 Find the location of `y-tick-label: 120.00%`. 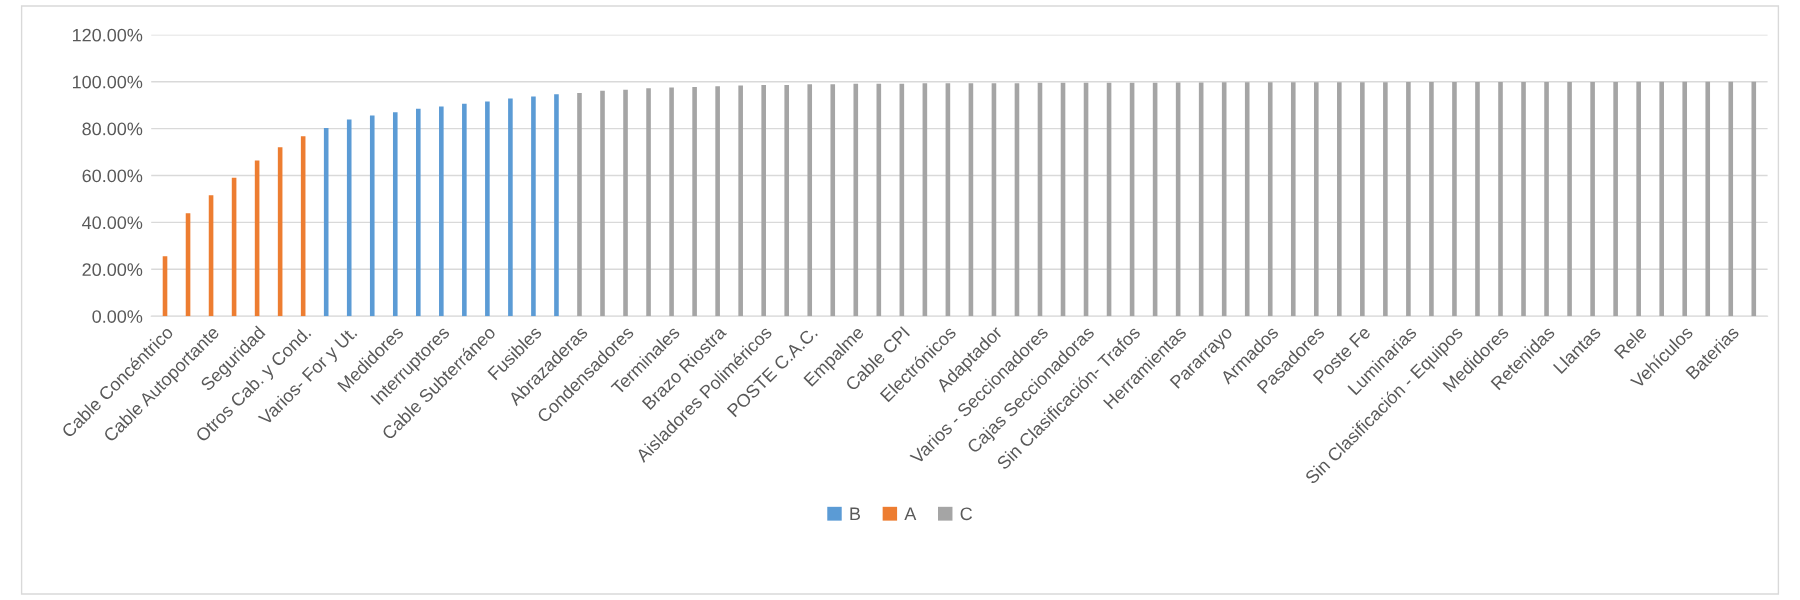

y-tick-label: 120.00% is located at coordinates (107, 35).